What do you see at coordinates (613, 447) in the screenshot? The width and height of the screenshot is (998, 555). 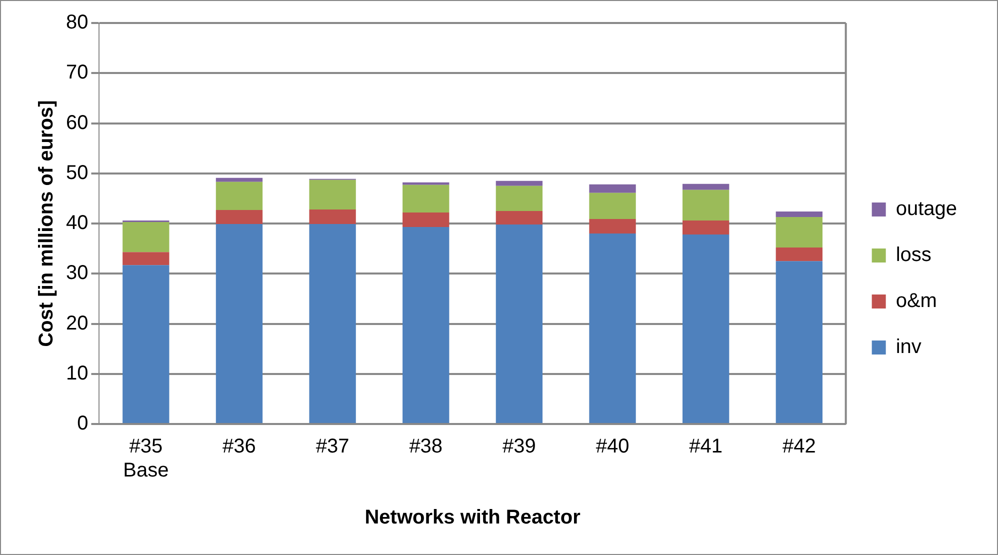 I see `x-tick-label: #40` at bounding box center [613, 447].